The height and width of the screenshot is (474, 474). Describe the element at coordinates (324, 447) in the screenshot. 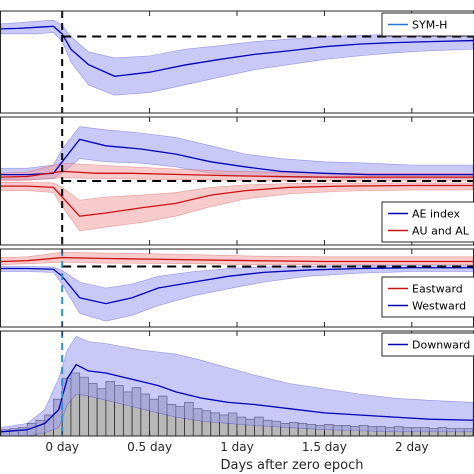

I see `x-tick-label: 1.5 day` at that location.